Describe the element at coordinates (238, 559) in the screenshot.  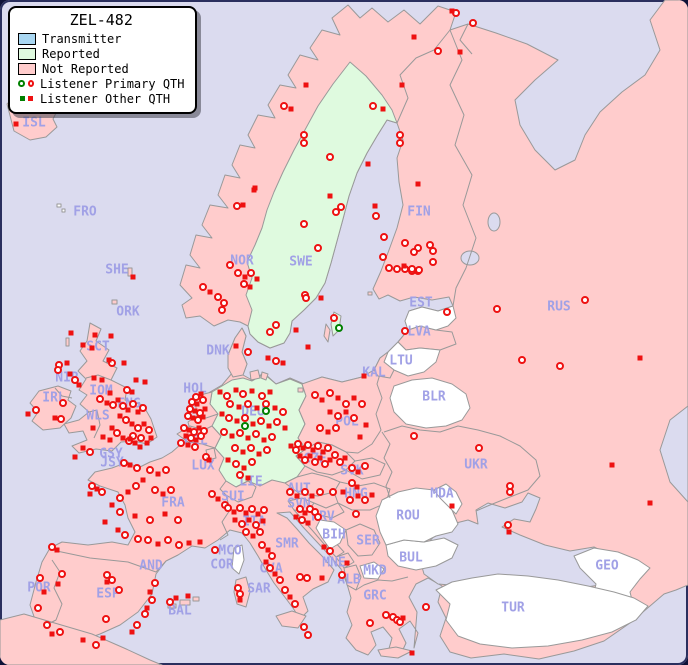
I see `island-corsica` at that location.